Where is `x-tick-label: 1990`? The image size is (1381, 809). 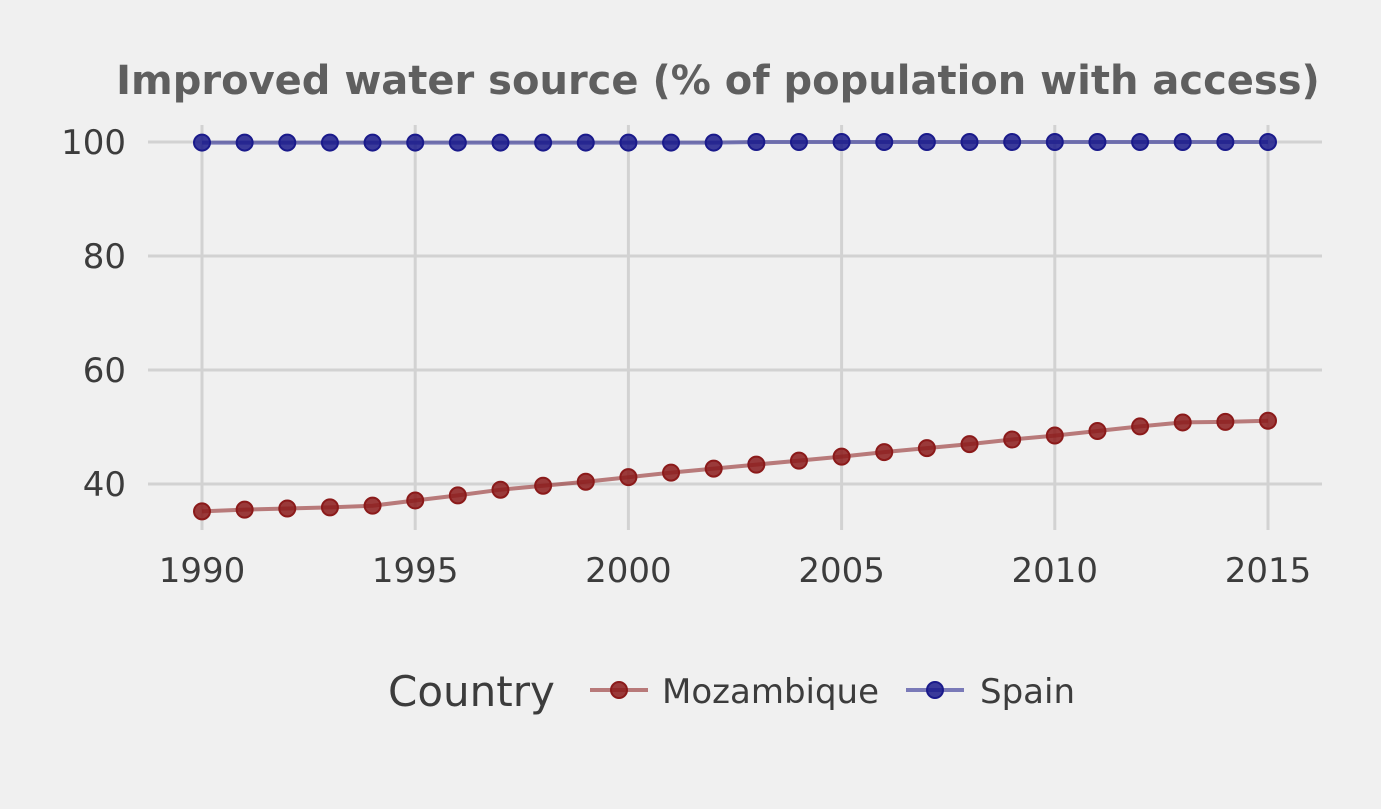
x-tick-label: 1990 is located at coordinates (202, 571).